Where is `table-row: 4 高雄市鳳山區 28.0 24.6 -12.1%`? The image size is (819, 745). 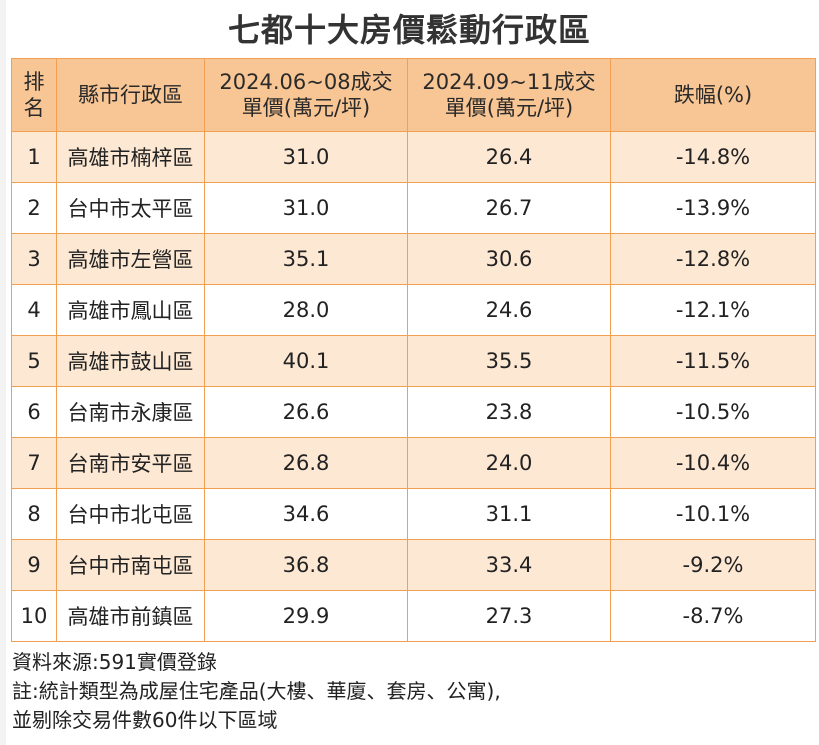
table-row: 4 高雄市鳳山區 28.0 24.6 -12.1% is located at coordinates (413, 310).